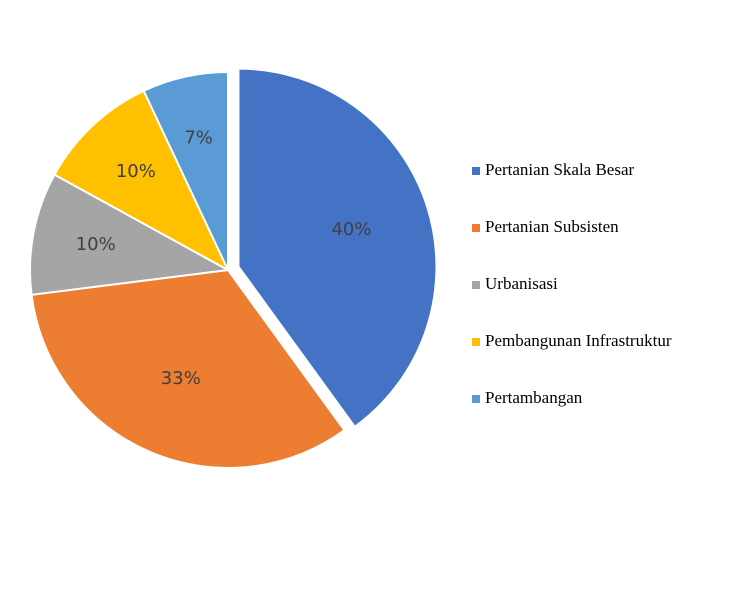 This screenshot has width=729, height=593. Describe the element at coordinates (521, 283) in the screenshot. I see `legend-label: Urbanisasi` at that location.